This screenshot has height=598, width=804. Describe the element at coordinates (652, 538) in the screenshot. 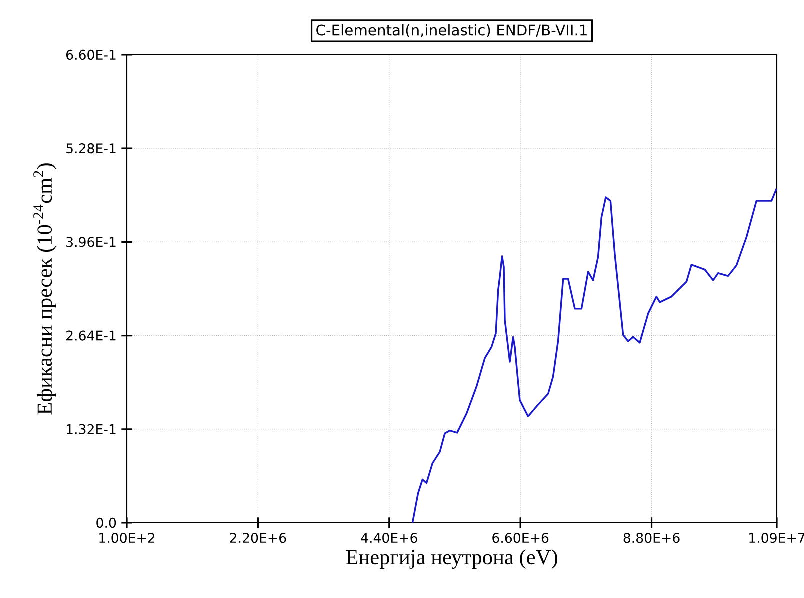

I see `x-tick-label: 8.80E+6` at that location.